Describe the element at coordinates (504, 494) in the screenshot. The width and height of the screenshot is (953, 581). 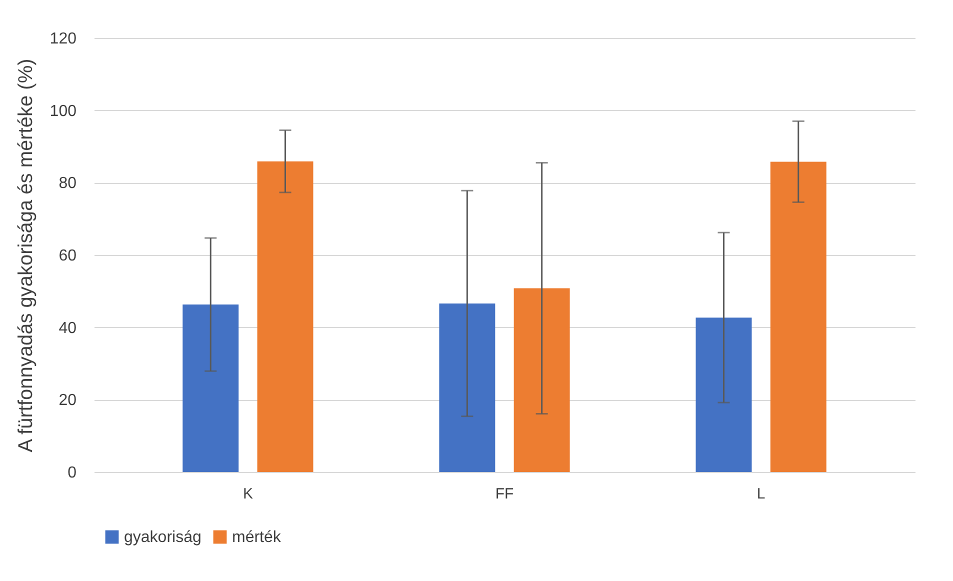
I see `x-tick-label: FF` at that location.